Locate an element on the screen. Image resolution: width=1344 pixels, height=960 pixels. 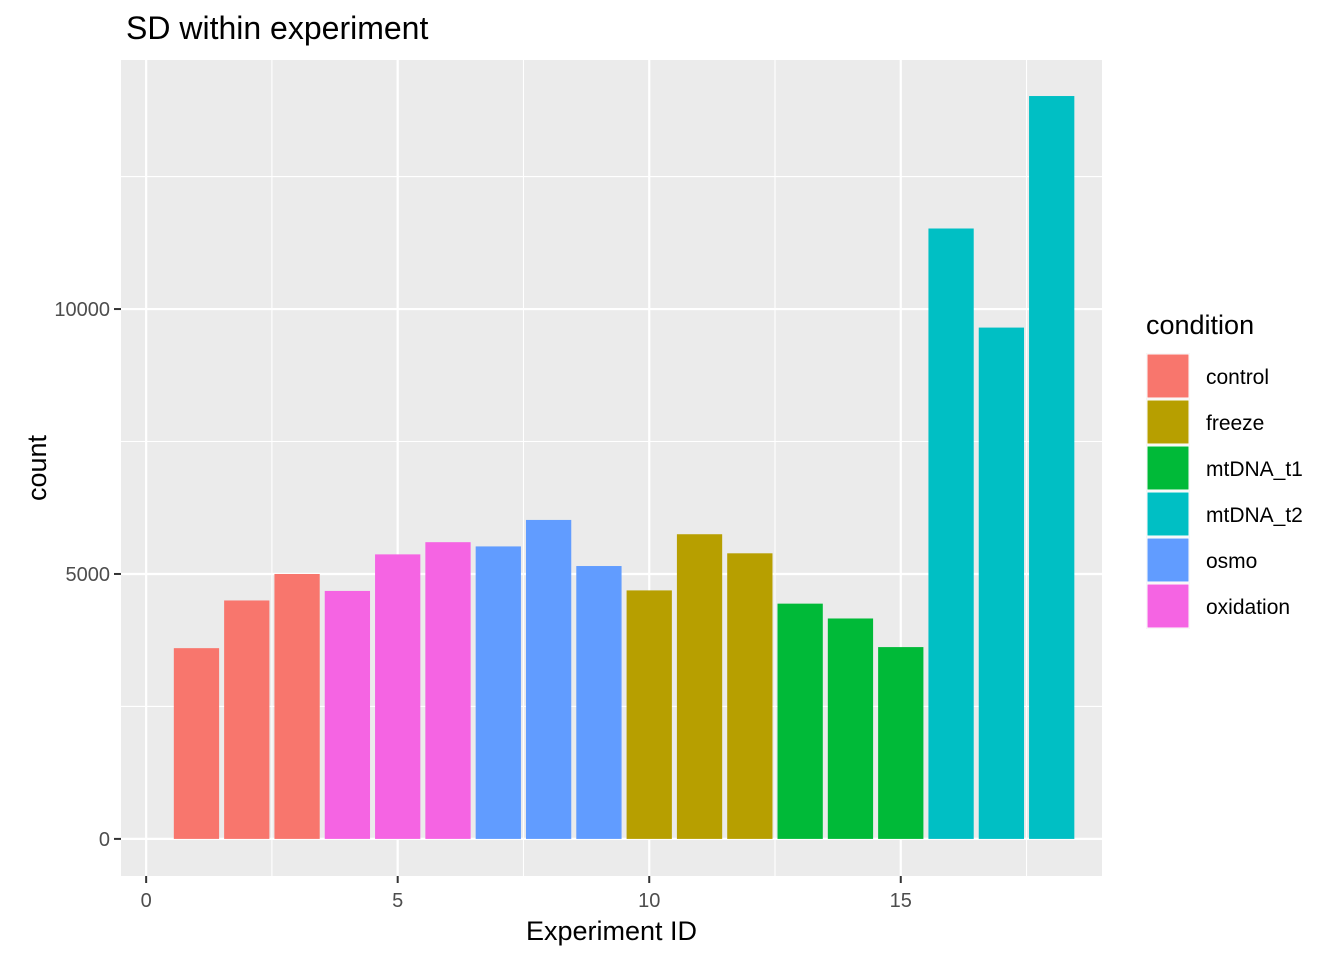
x-tick-label: 0 is located at coordinates (146, 901).